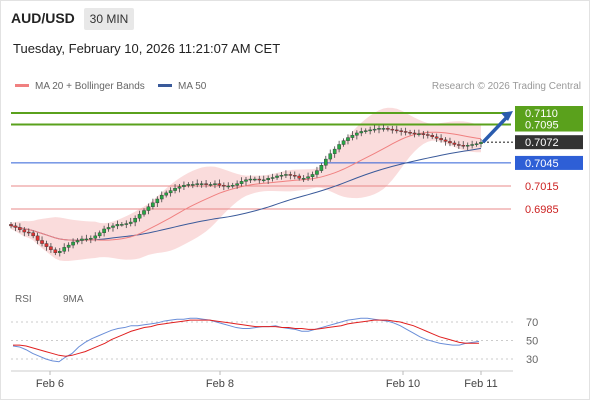  What do you see at coordinates (542, 143) in the screenshot?
I see `level-label-0.7072: 0.7072` at bounding box center [542, 143].